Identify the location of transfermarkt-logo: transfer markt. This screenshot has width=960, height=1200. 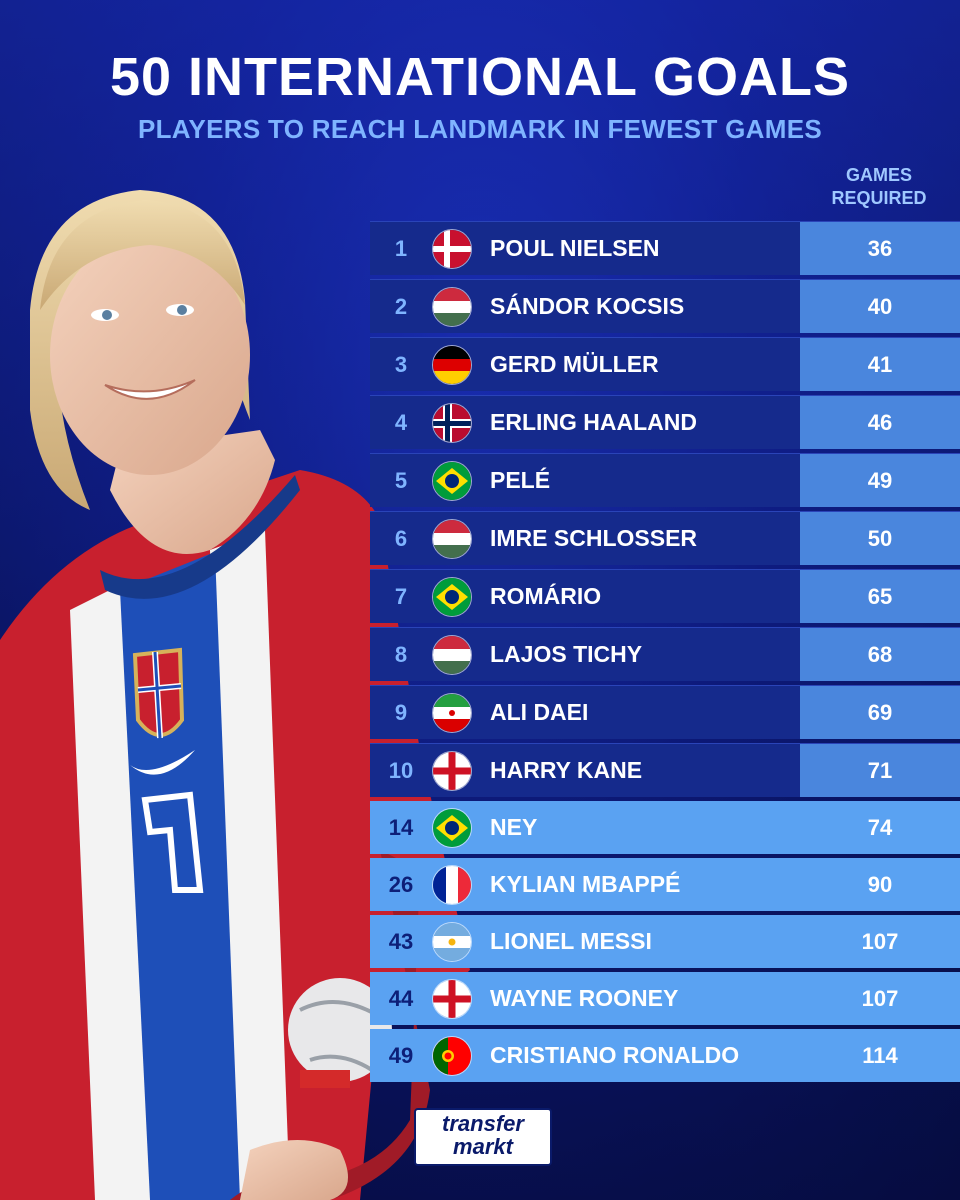
(483, 1137).